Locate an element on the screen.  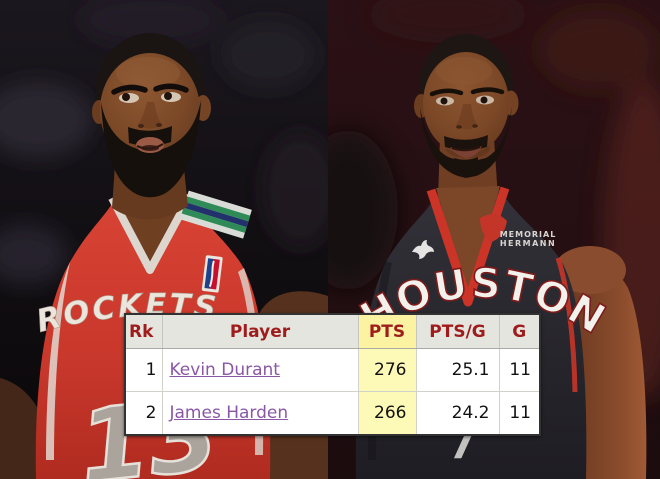
rockets-logo-patch is located at coordinates (493, 228).